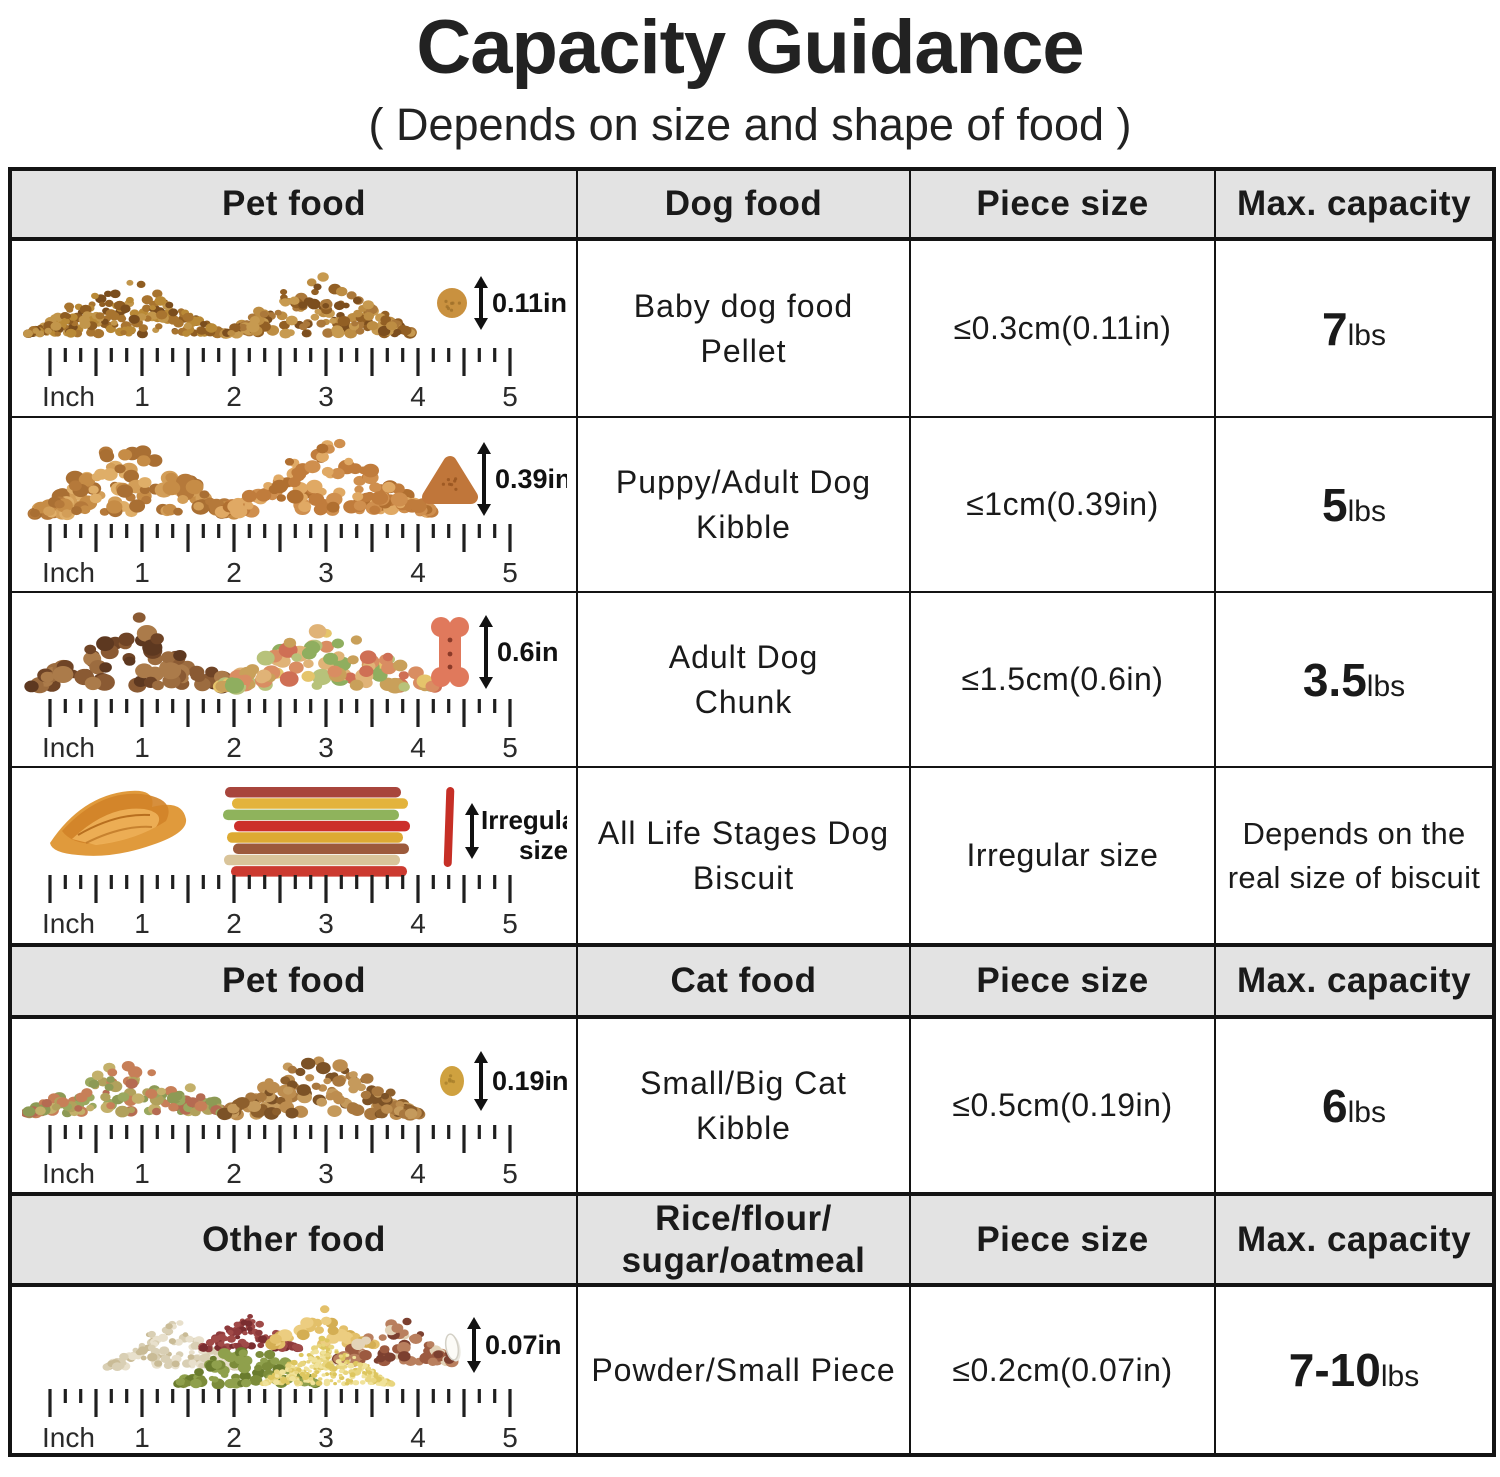 Image resolution: width=1500 pixels, height=1477 pixels. Describe the element at coordinates (531, 479) in the screenshot. I see `svg-text: 0.39in` at that location.